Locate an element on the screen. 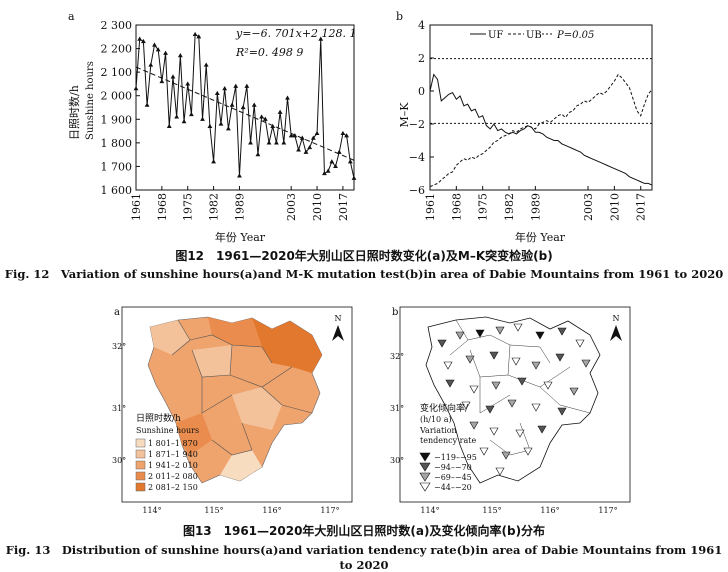  lon-label-117: 117° is located at coordinates (329, 510).